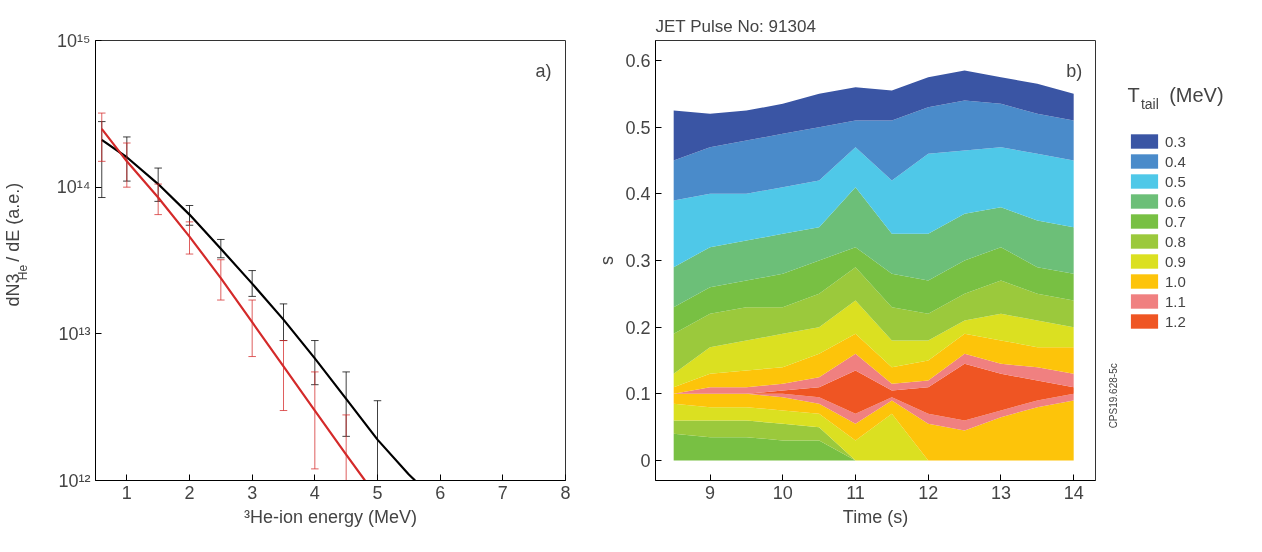 The height and width of the screenshot is (552, 1262). What do you see at coordinates (74, 480) in the screenshot?
I see `y-tick-label: 10¹²` at bounding box center [74, 480].